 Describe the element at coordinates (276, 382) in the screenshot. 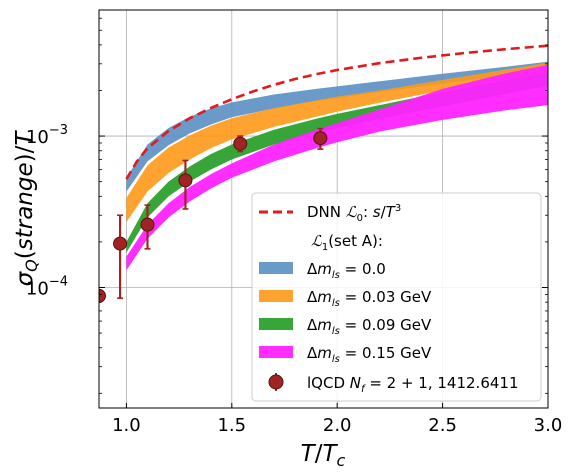

I see `legend-lqcd-marker` at that location.